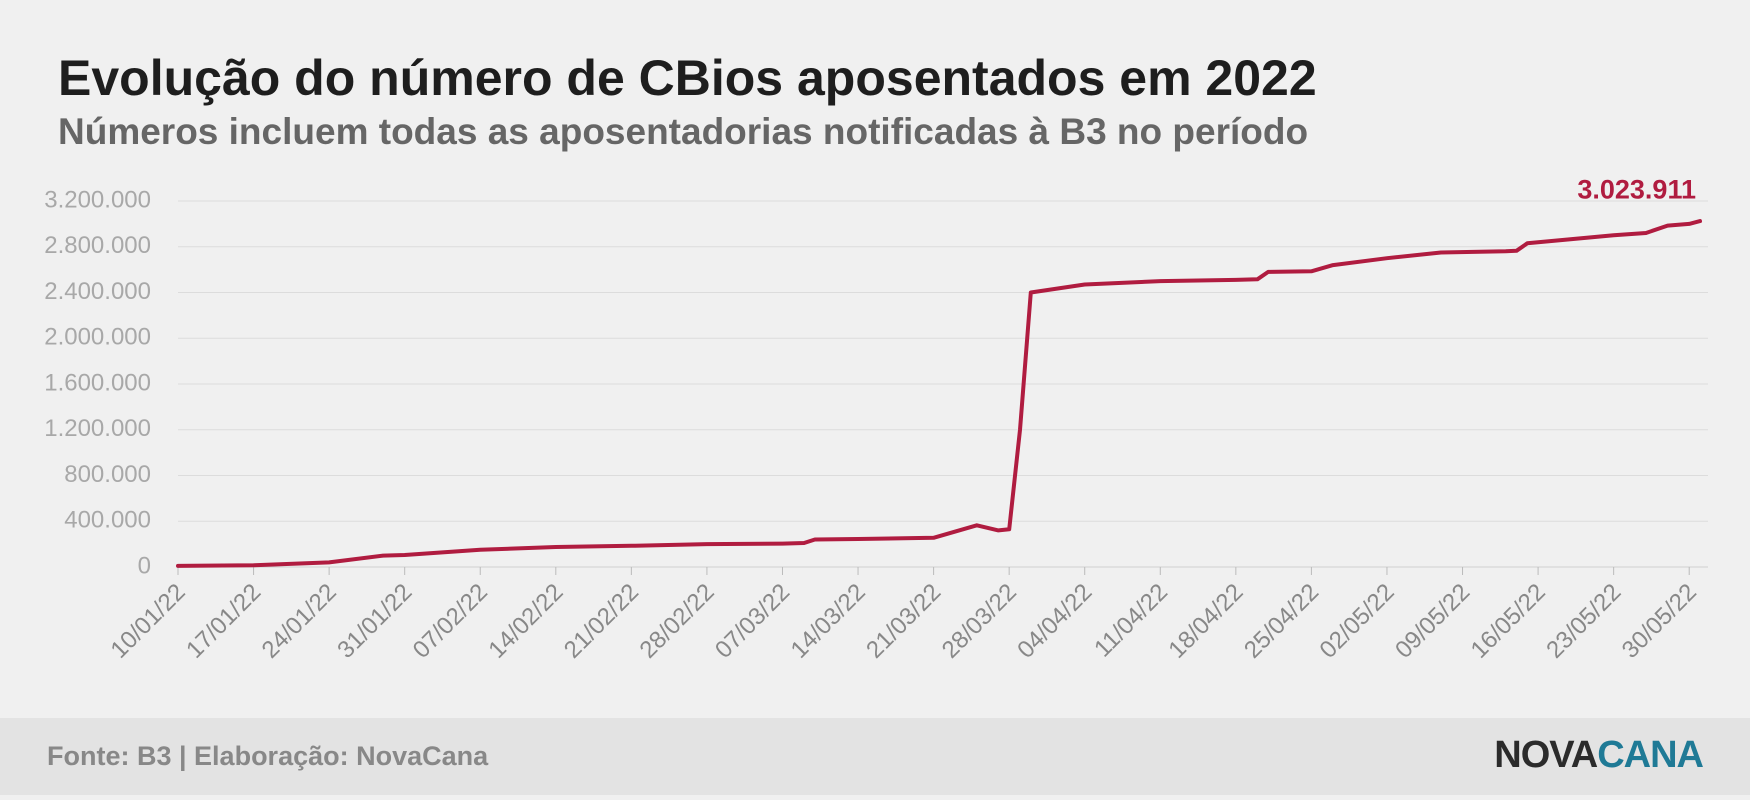 Image resolution: width=1750 pixels, height=800 pixels. Describe the element at coordinates (107, 520) in the screenshot. I see `y-tick-label: 400.000` at that location.